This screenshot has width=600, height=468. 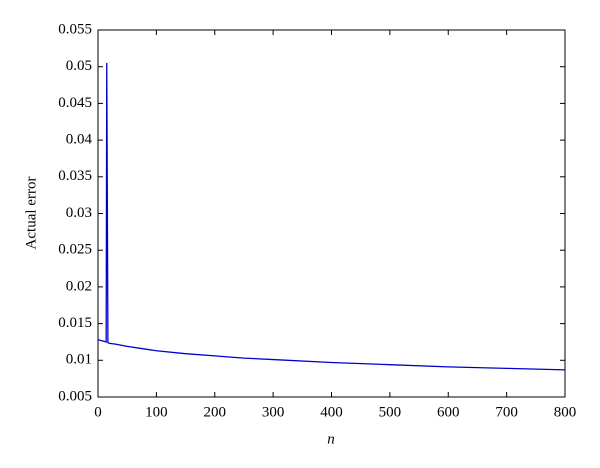 I want to click on x-tick-label: 300, so click(x=273, y=412).